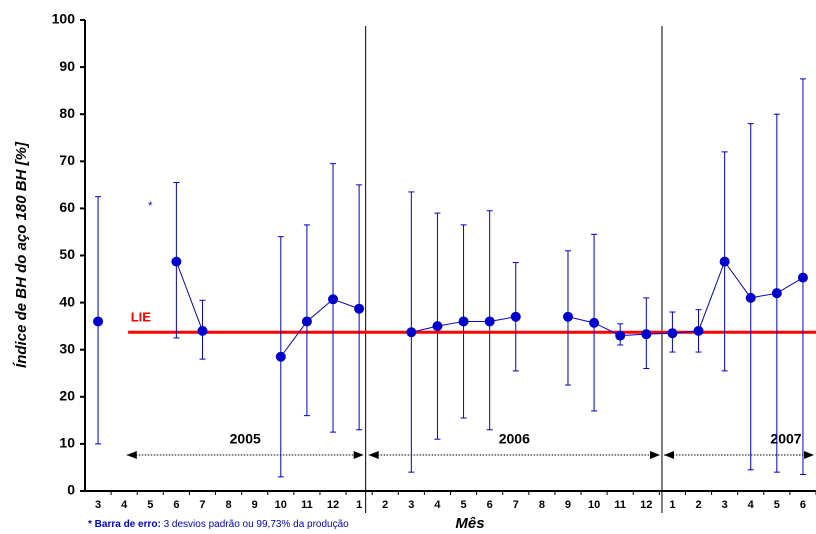  What do you see at coordinates (141, 317) in the screenshot?
I see `lie-label: LIE` at bounding box center [141, 317].